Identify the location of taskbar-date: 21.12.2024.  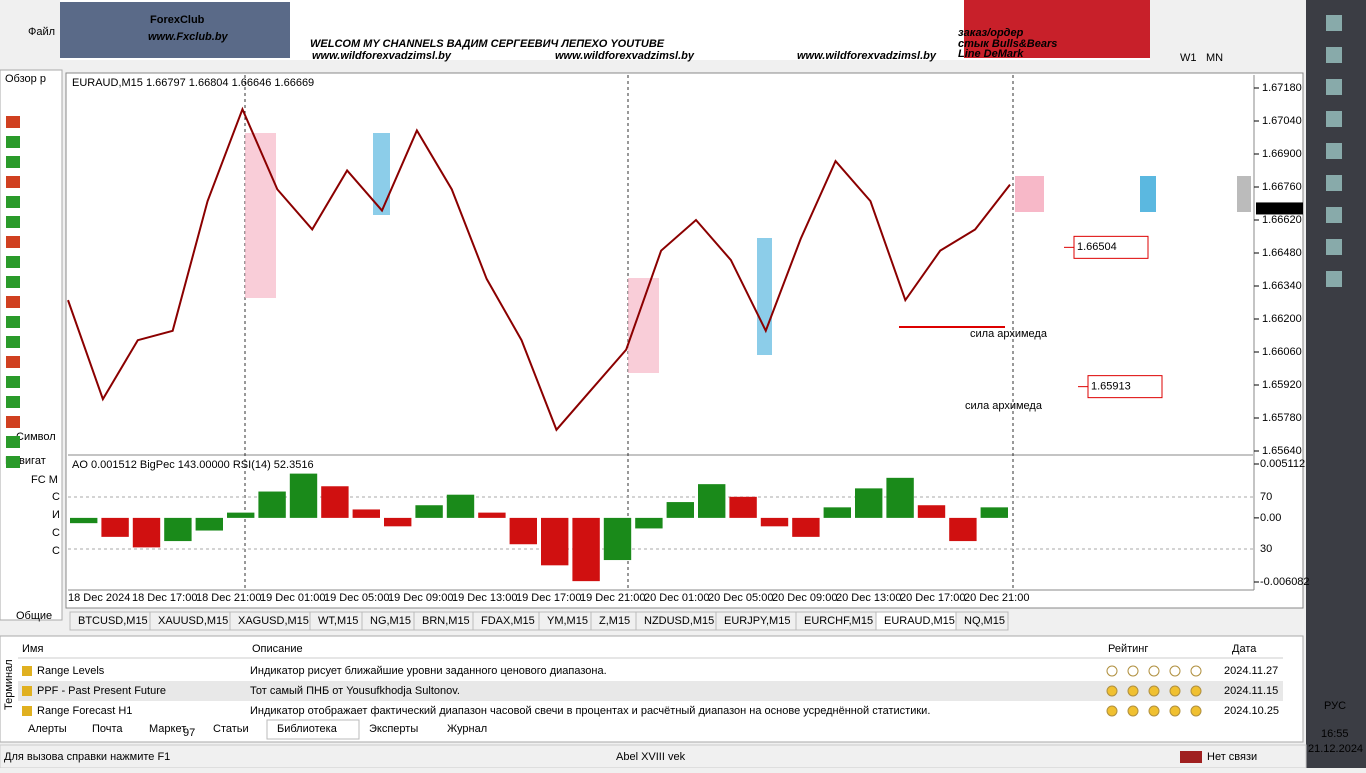
(1335, 749).